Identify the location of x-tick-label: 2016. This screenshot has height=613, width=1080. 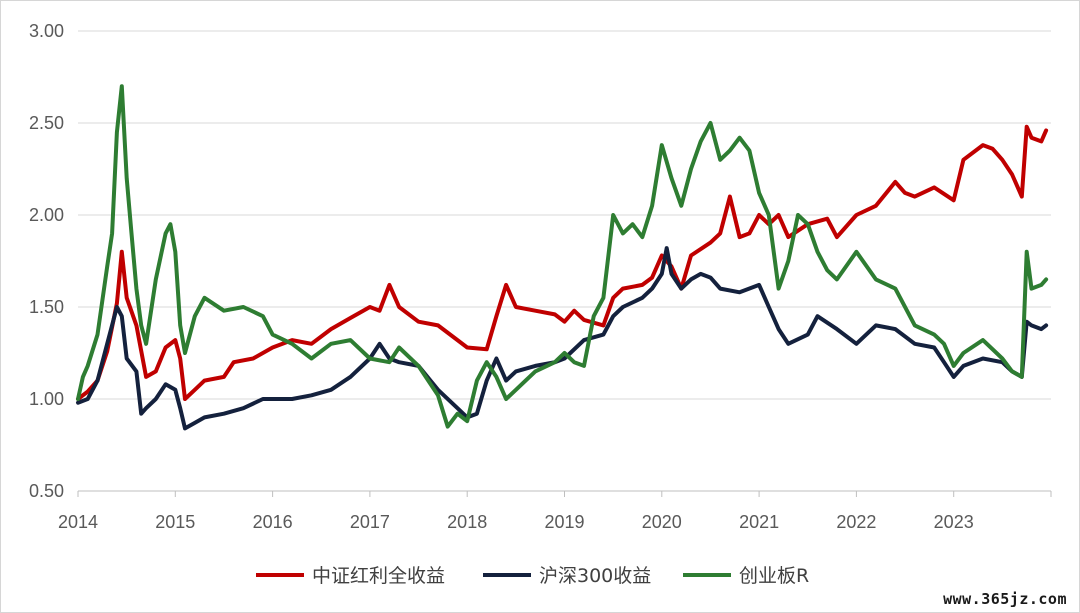
(273, 522).